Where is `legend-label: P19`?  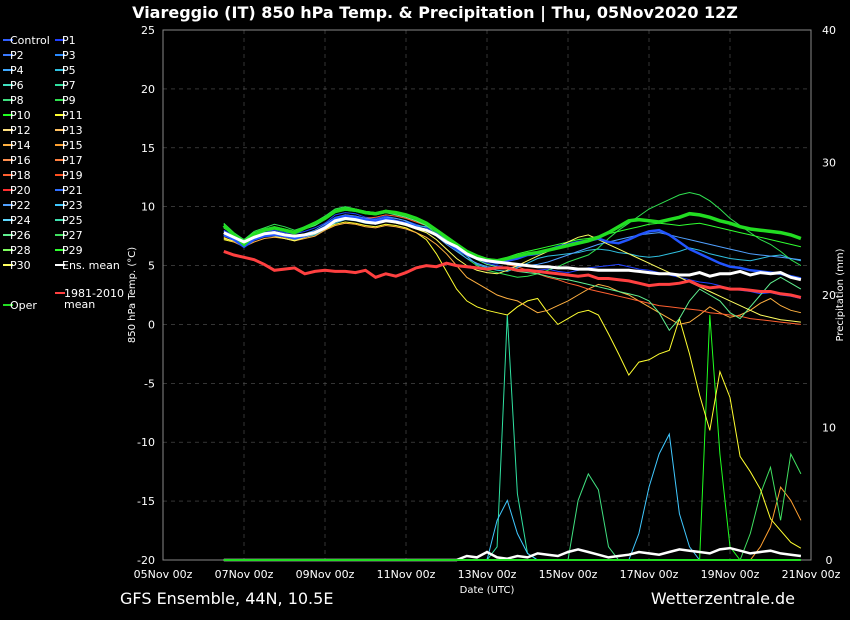 legend-label: P19 is located at coordinates (72, 175).